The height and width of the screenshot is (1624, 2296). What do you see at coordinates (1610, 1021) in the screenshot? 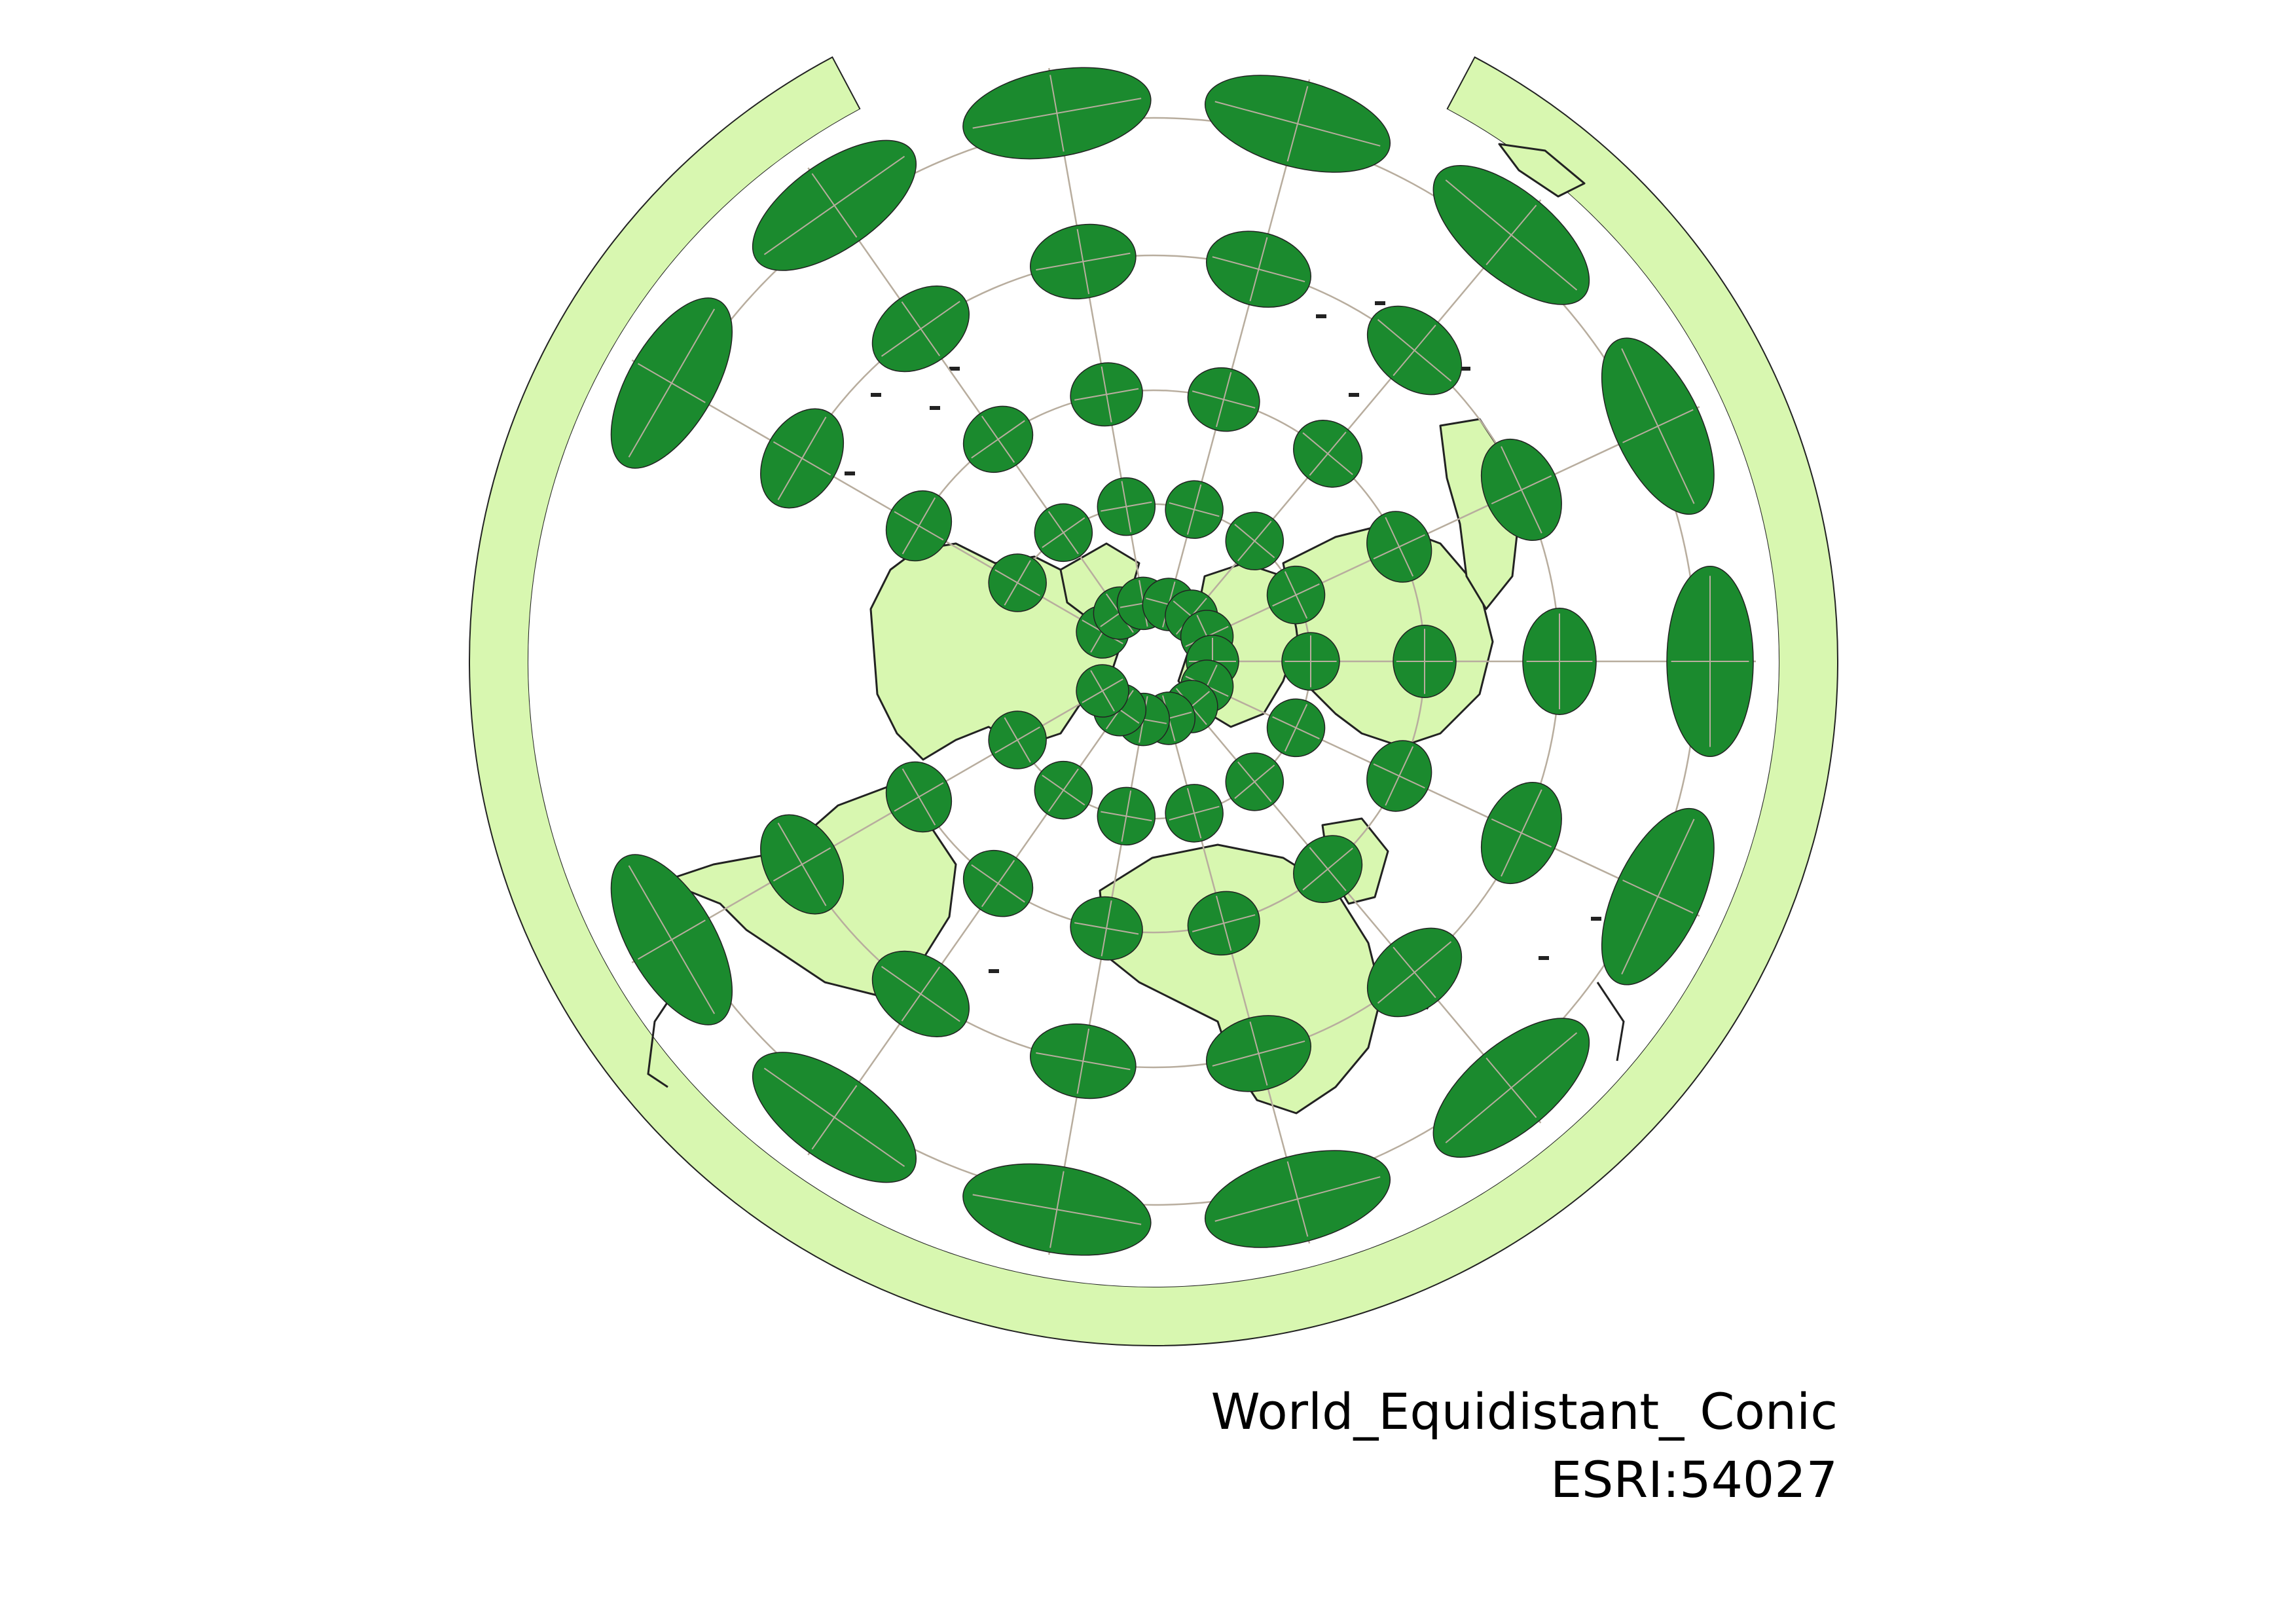
I see `coastline-fragment` at bounding box center [1610, 1021].